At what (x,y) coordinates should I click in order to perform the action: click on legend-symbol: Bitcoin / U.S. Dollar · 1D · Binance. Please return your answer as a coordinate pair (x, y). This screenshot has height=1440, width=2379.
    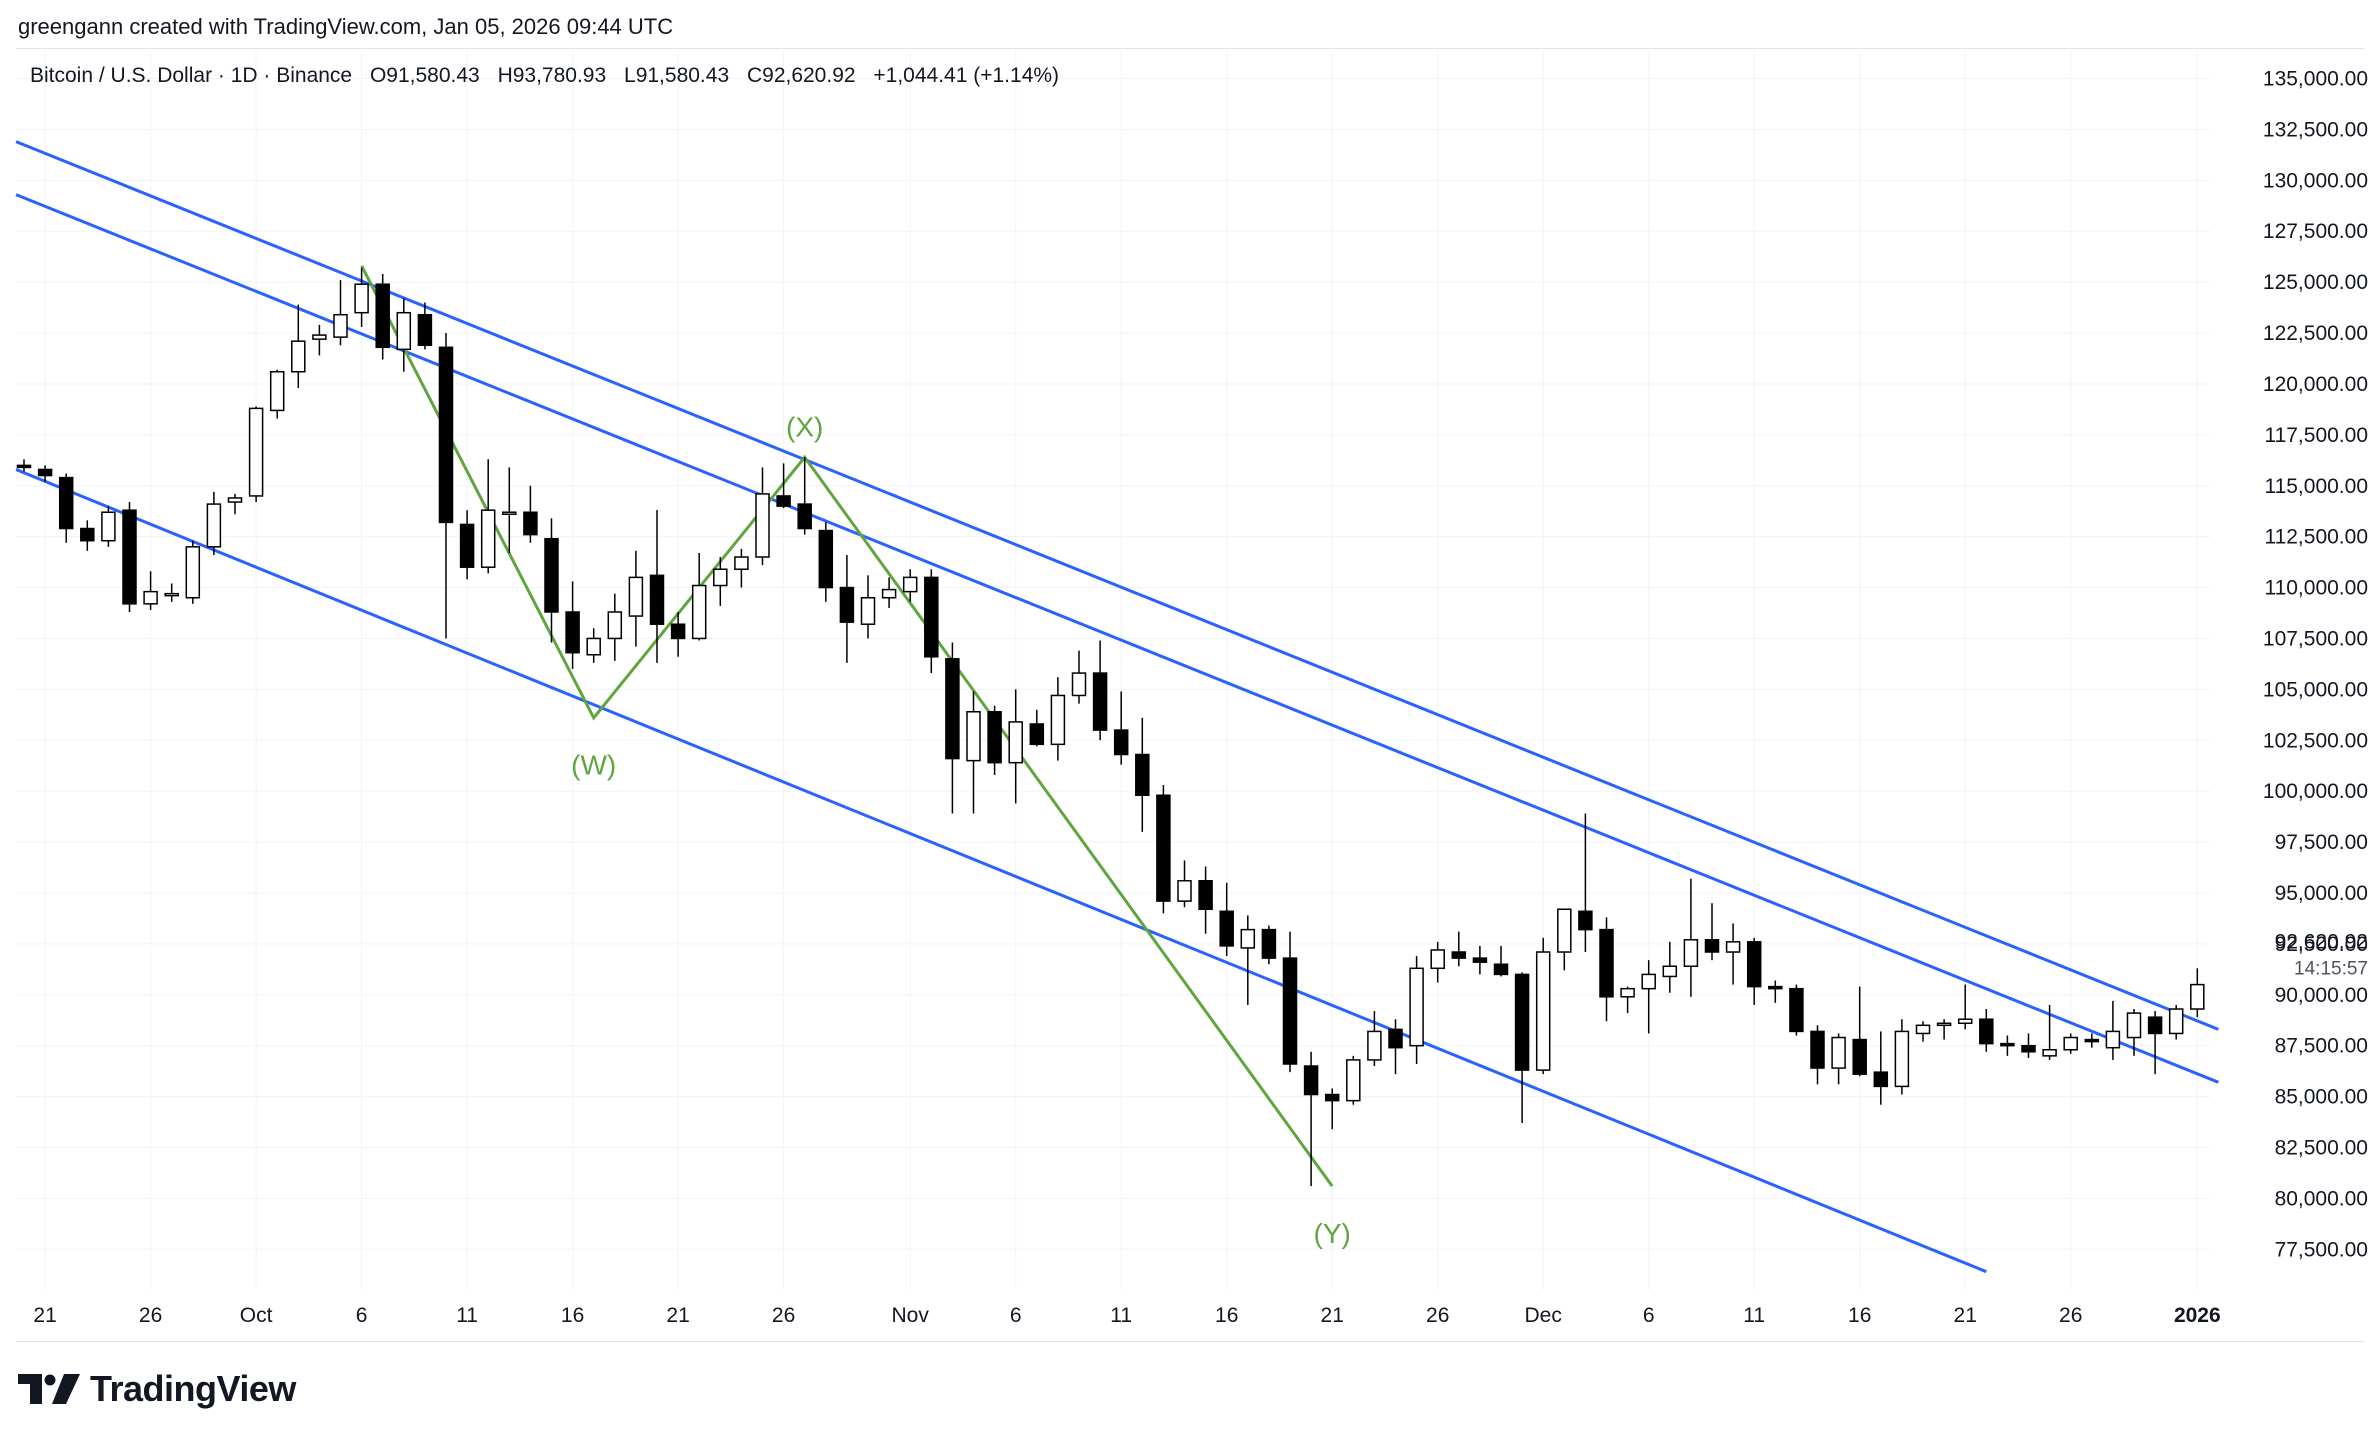
    Looking at the image, I should click on (191, 75).